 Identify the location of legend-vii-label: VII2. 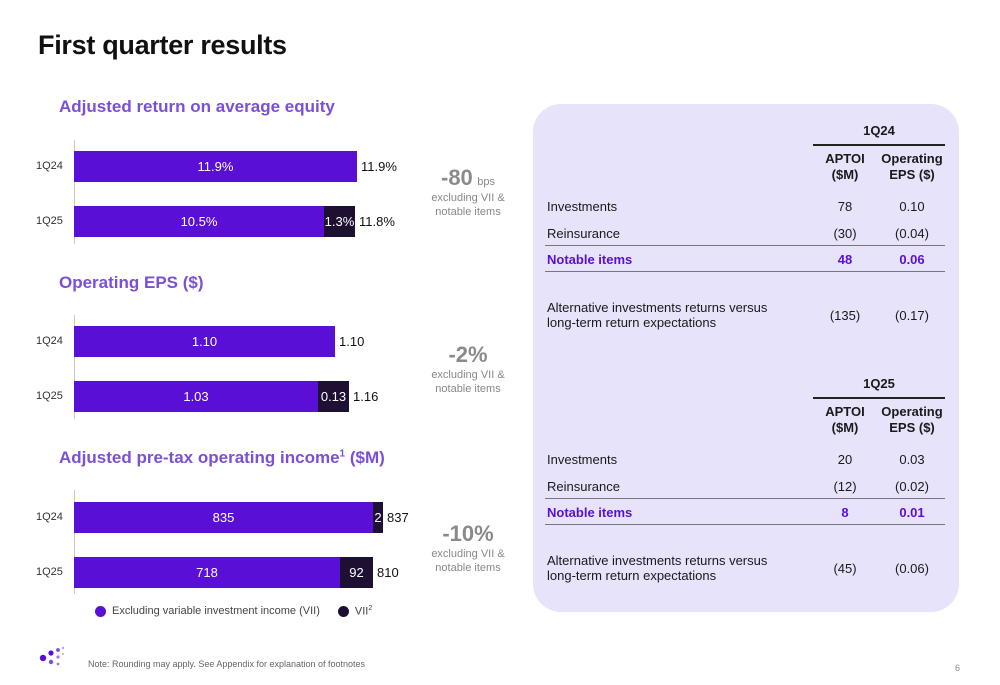
(363, 611).